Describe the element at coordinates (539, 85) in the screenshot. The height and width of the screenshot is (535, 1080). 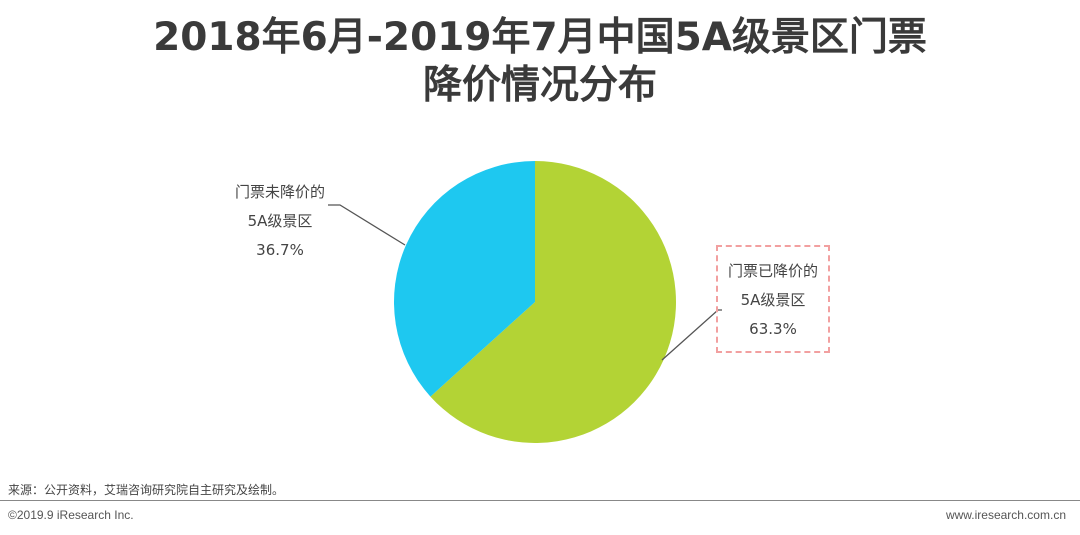
I see `chart-title-line2: 降价情况分布` at that location.